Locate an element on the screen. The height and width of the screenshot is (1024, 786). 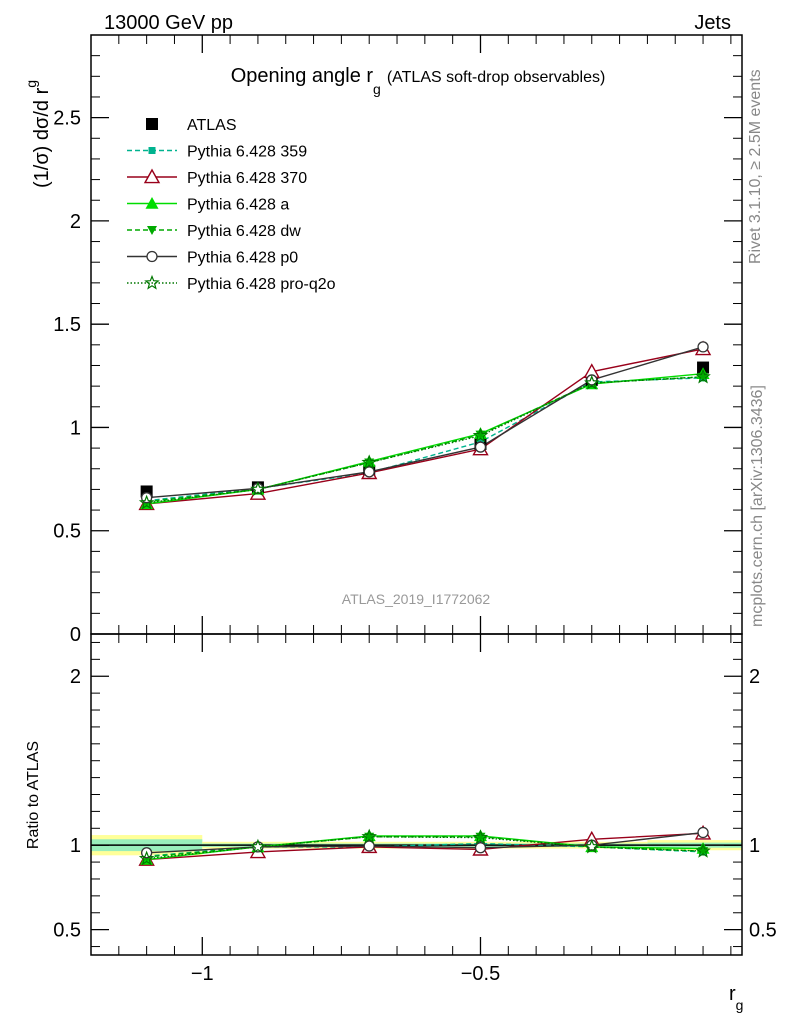
ratio-line-pythia-6-428-p0 is located at coordinates (425, 842).